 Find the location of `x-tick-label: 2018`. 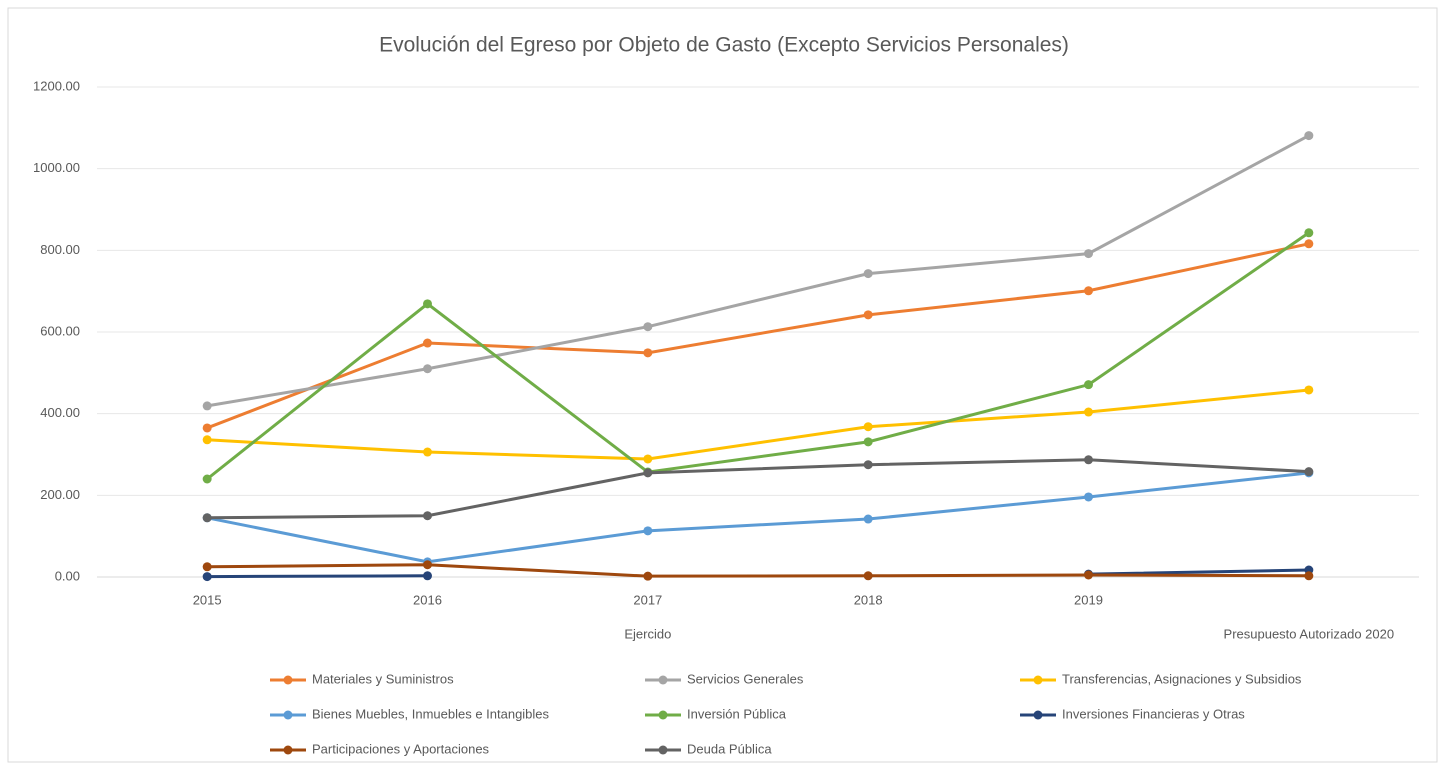

x-tick-label: 2018 is located at coordinates (868, 599).